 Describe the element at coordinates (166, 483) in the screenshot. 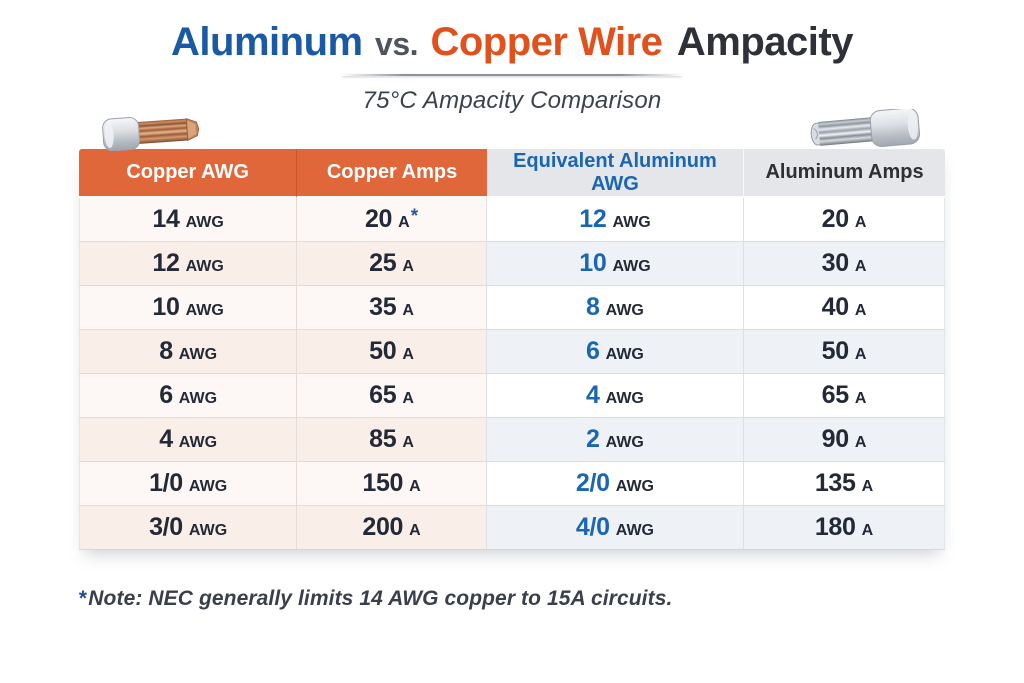

I see `copper-awg-value: 1/0` at that location.